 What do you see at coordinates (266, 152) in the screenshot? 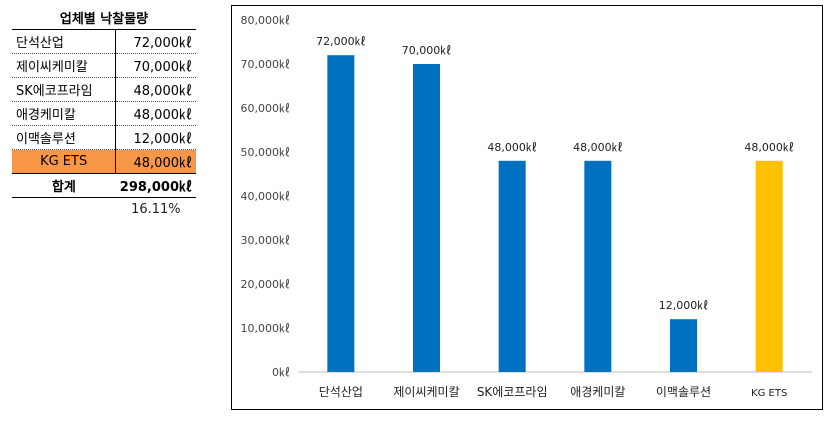
I see `y-tick-label: 50,000㎘` at bounding box center [266, 152].